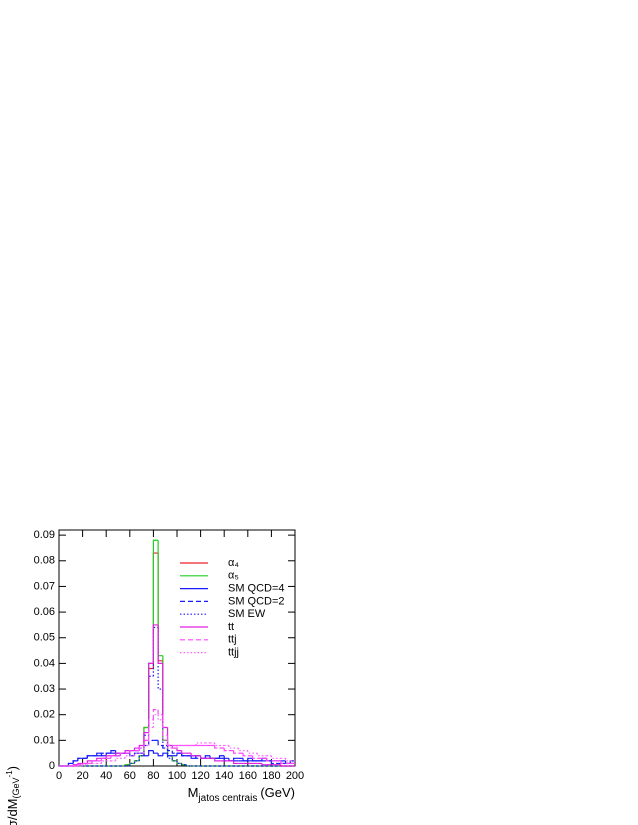  What do you see at coordinates (256, 601) in the screenshot?
I see `legend-label: SM QCD=2` at bounding box center [256, 601].